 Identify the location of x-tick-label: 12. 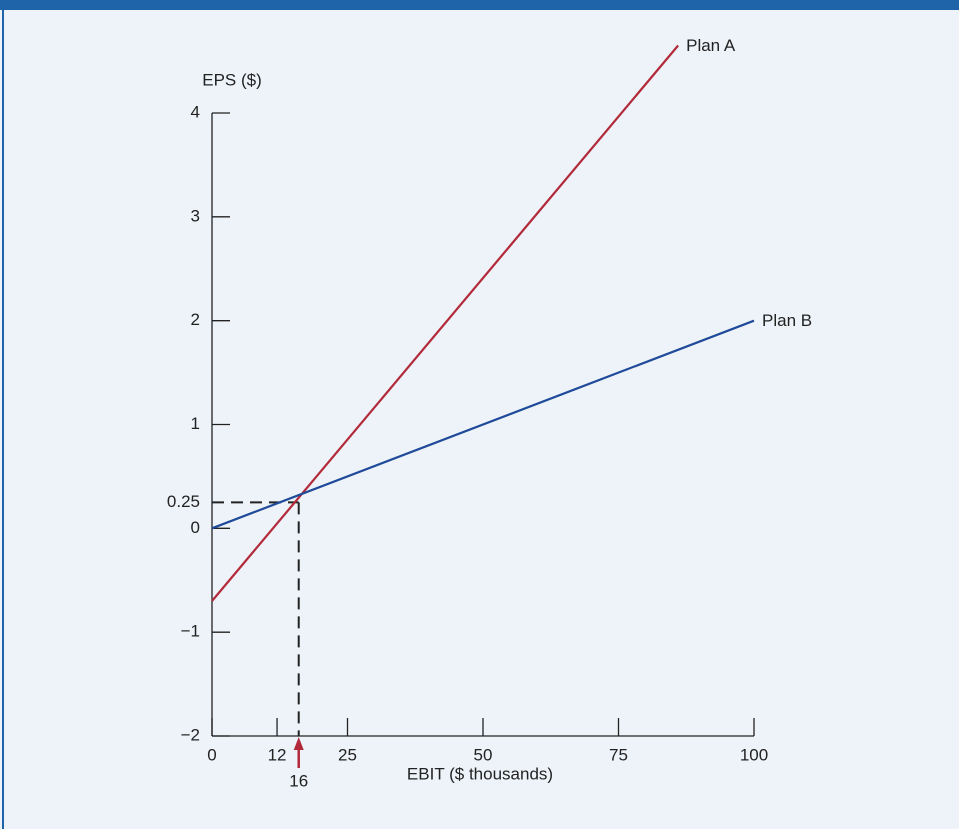
(277, 754).